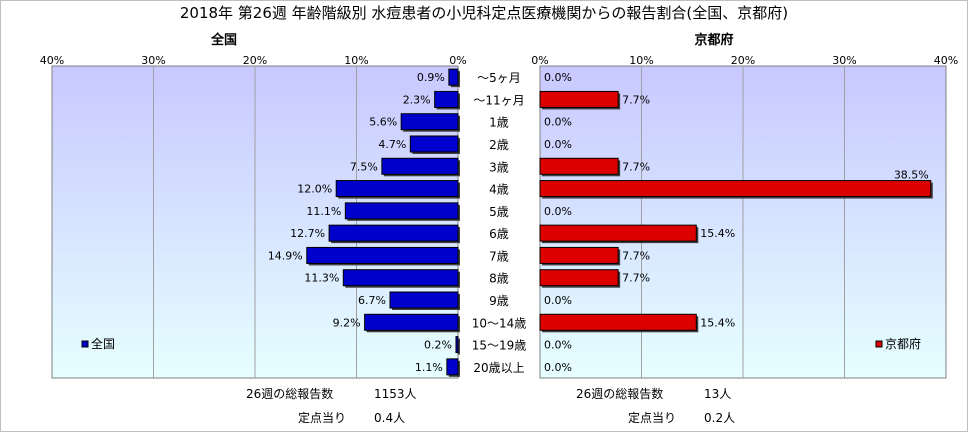  I want to click on data-label: 11.3%, so click(321, 278).